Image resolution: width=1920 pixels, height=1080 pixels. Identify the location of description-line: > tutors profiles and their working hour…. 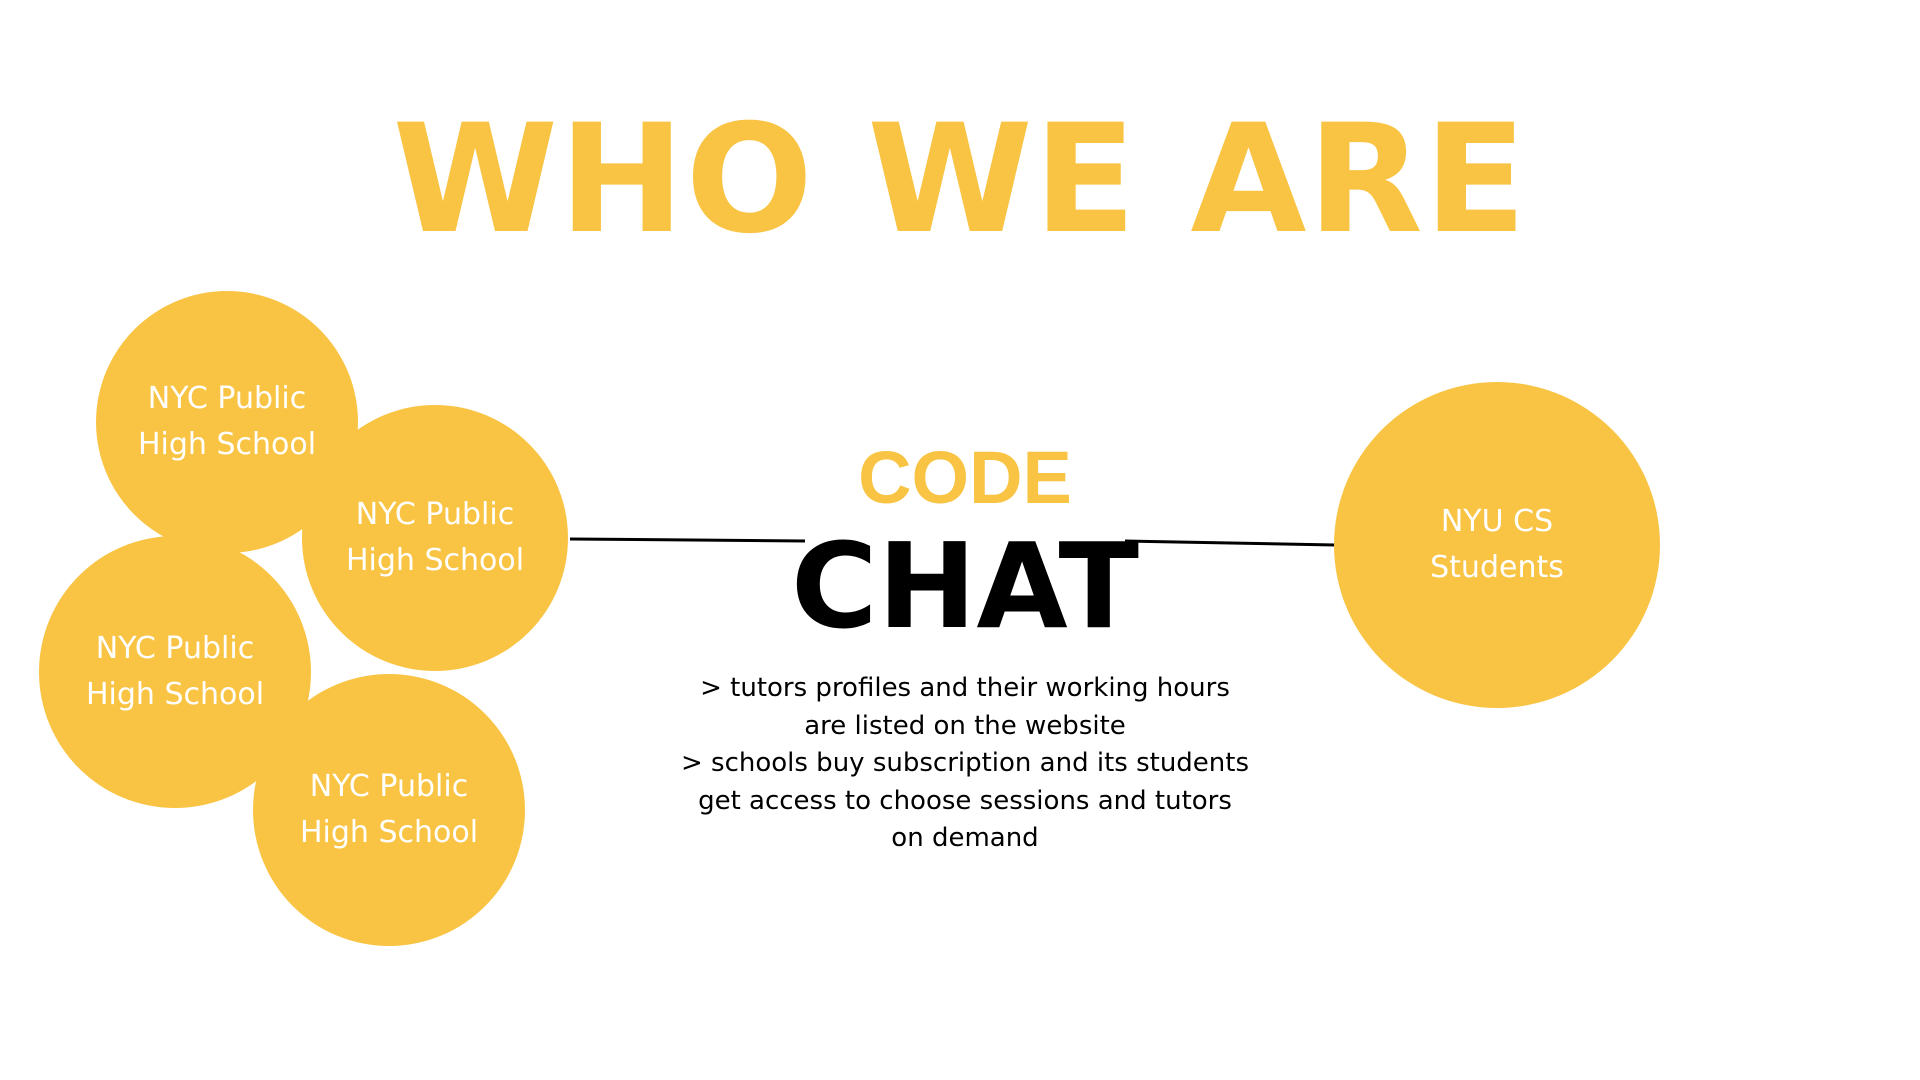
(965, 688).